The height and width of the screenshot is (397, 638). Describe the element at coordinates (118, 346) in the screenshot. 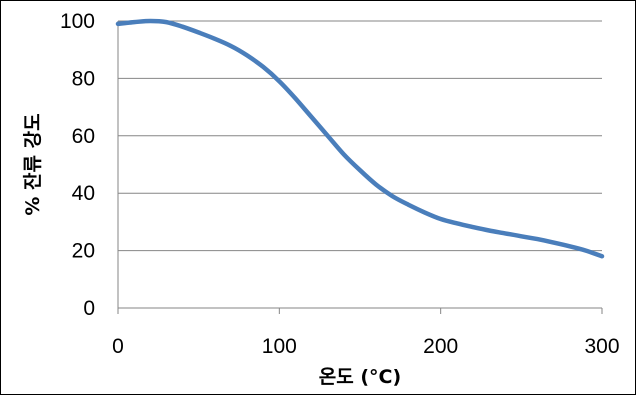

I see `x-tick-label-0: 0` at that location.